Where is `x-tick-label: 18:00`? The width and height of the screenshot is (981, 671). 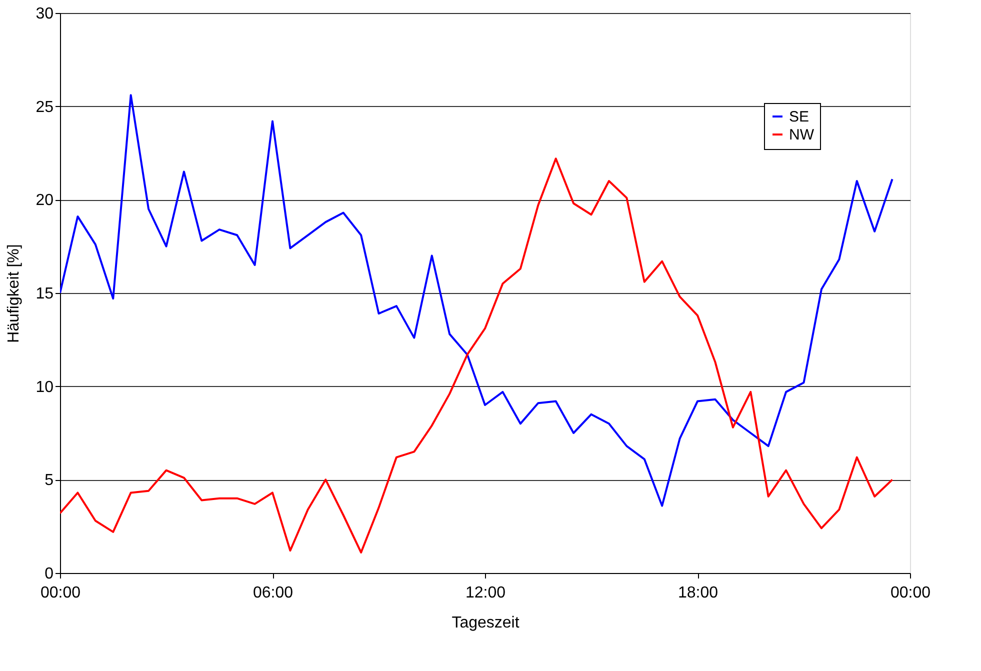
x-tick-label: 18:00 is located at coordinates (698, 593).